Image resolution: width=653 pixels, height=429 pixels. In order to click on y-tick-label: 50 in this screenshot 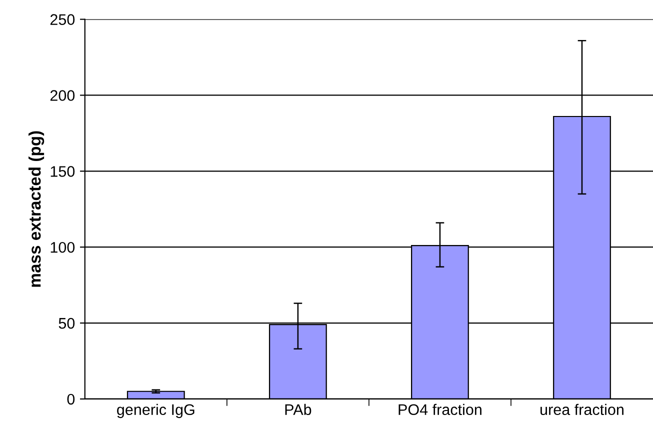, I will do `click(66, 323)`.